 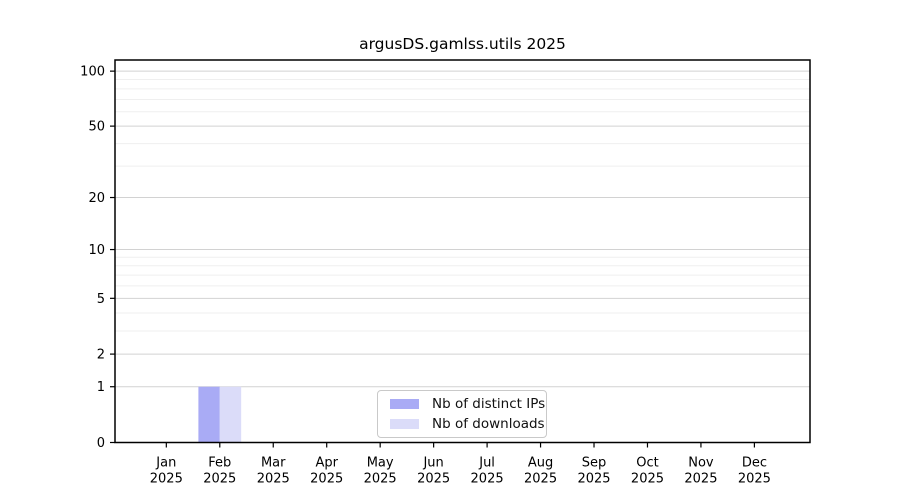 I want to click on x-tick-label-month: Aug, so click(x=540, y=463).